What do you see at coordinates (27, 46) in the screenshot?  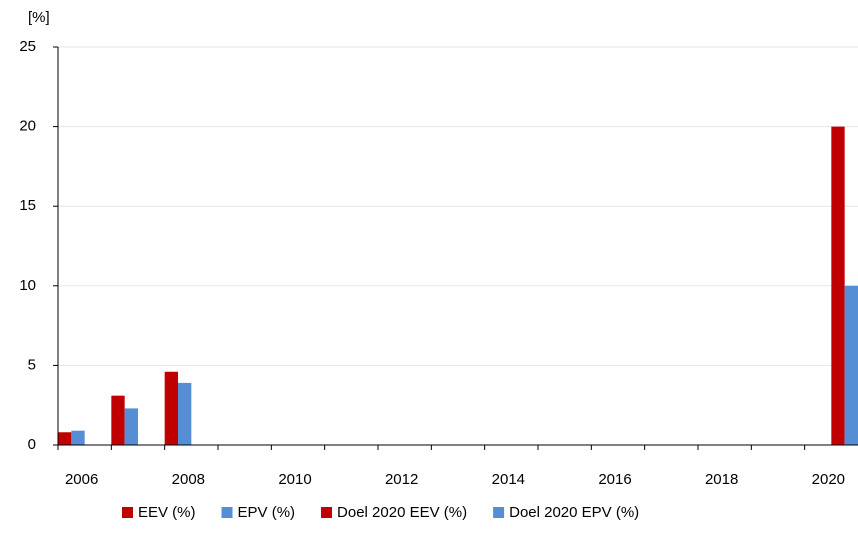 I see `y-tick-label: 25` at bounding box center [27, 46].